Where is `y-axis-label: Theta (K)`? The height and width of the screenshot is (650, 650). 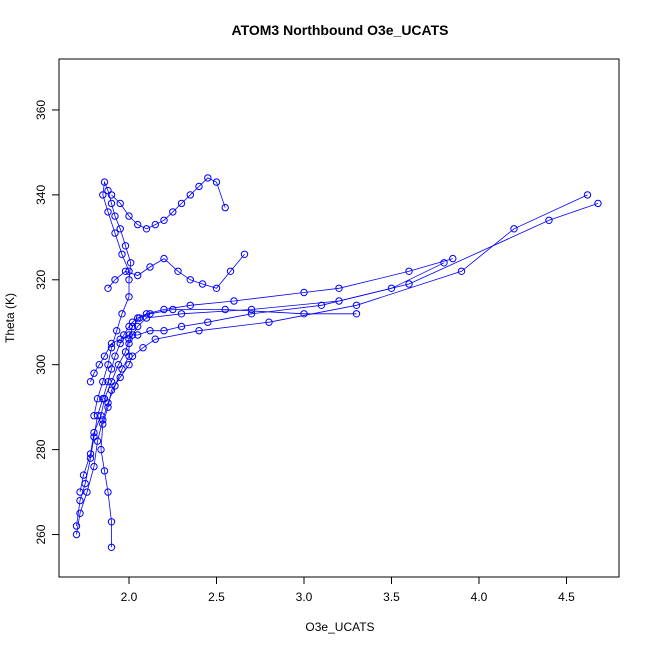 y-axis-label: Theta (K) is located at coordinates (10, 318).